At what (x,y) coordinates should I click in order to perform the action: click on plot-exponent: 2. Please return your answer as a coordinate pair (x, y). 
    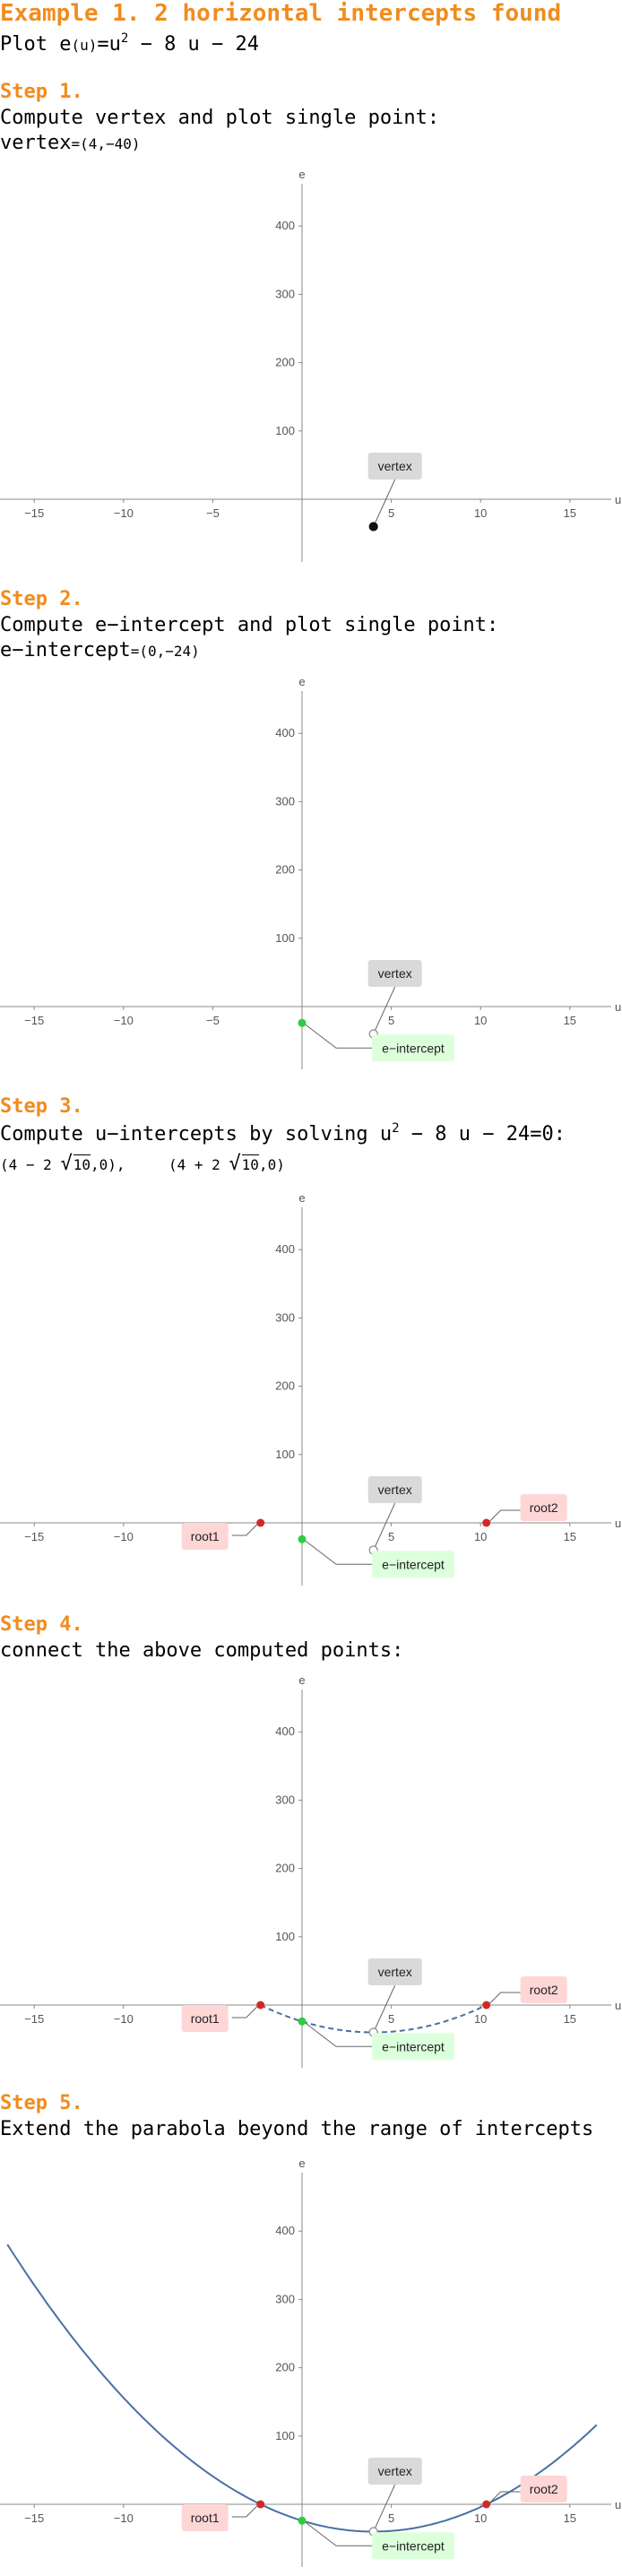
    Looking at the image, I should click on (124, 38).